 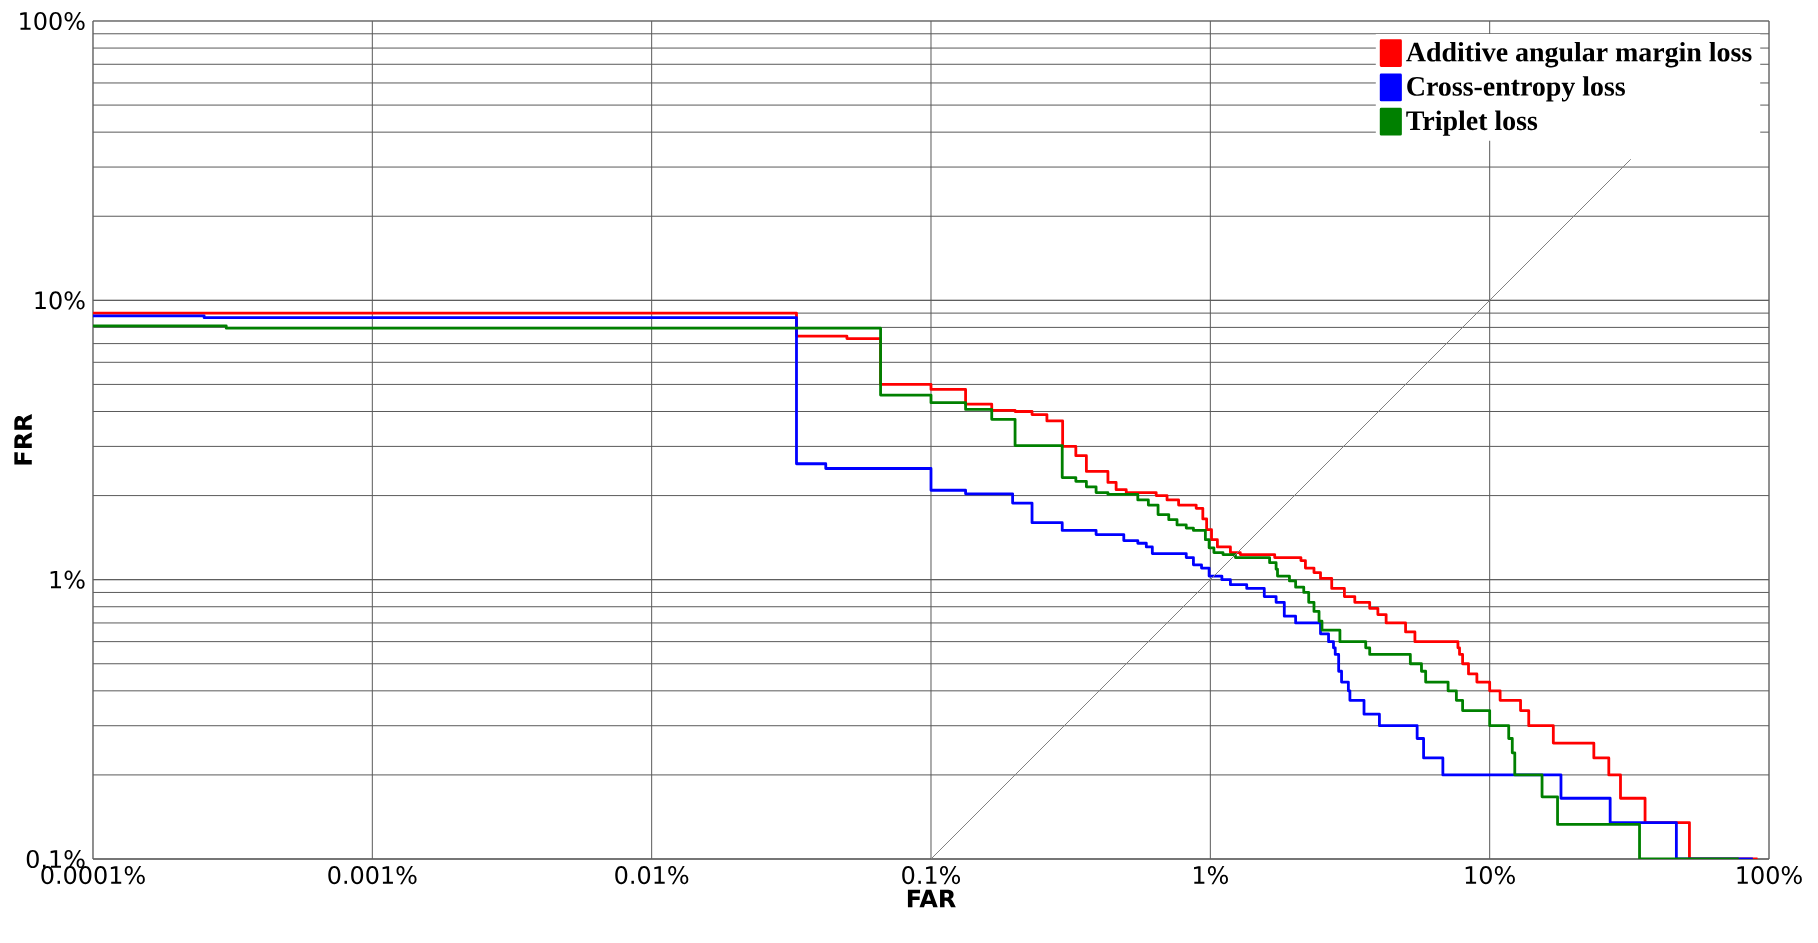 I want to click on y-tick-label: 10%, so click(x=60, y=300).